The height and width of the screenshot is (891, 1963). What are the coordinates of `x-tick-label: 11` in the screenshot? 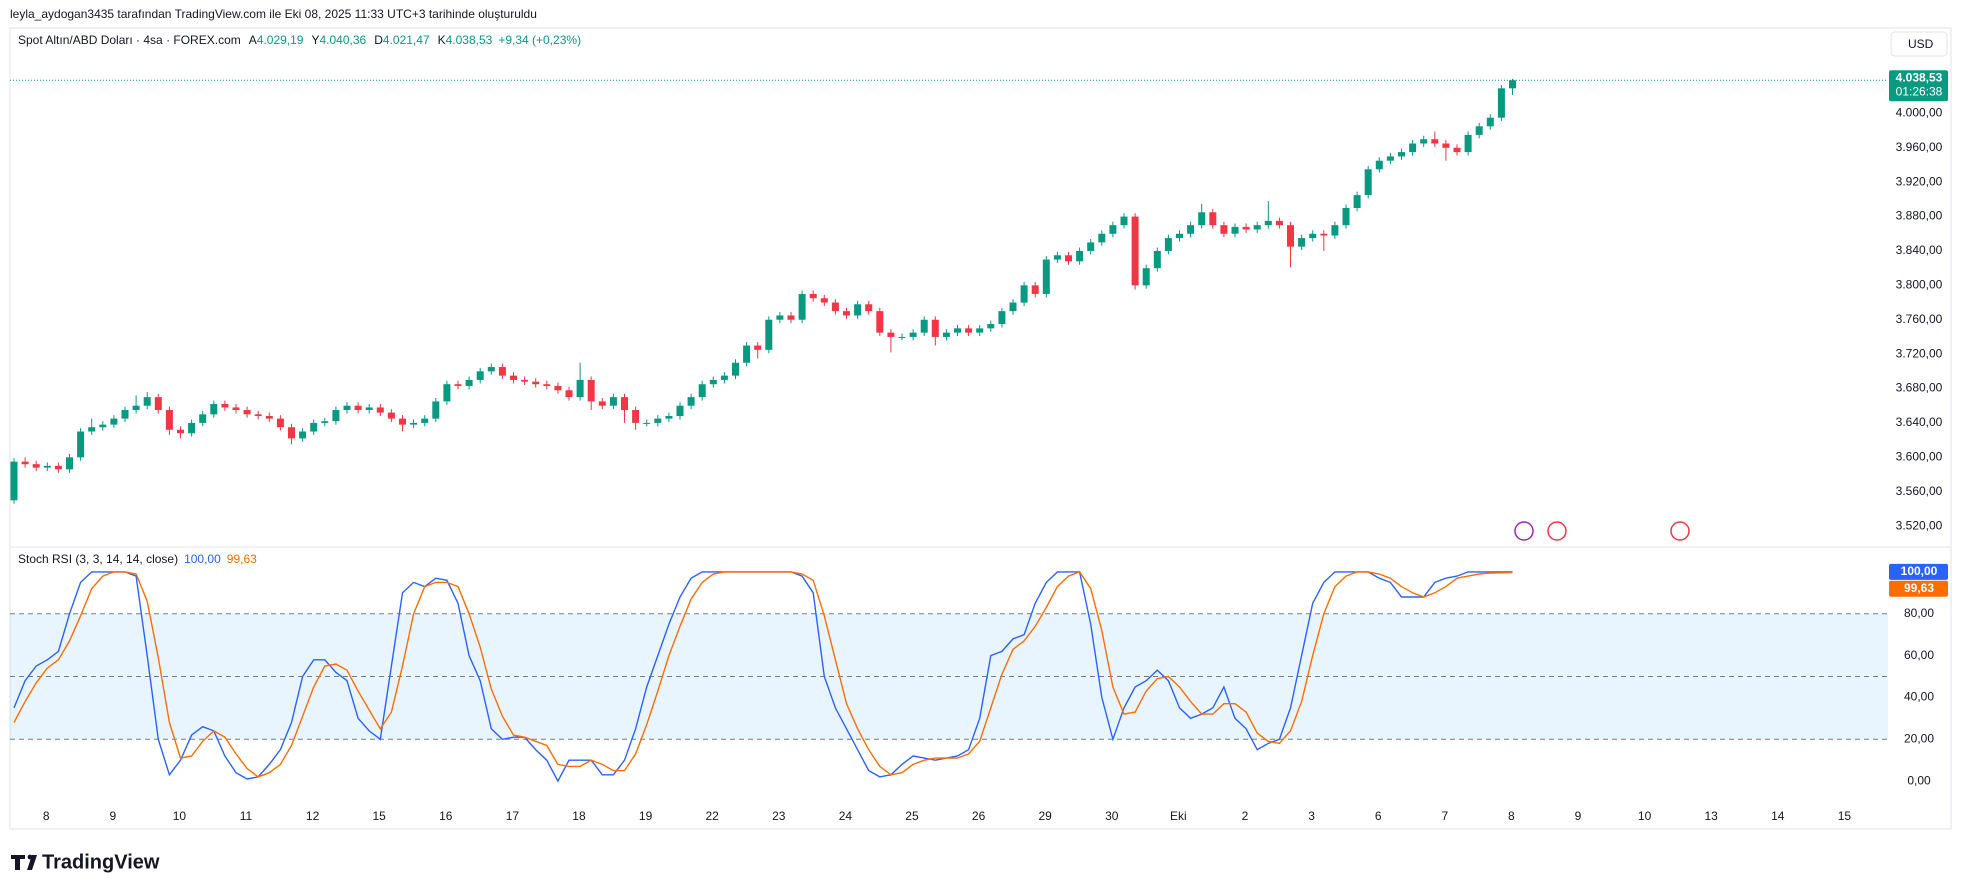 It's located at (246, 816).